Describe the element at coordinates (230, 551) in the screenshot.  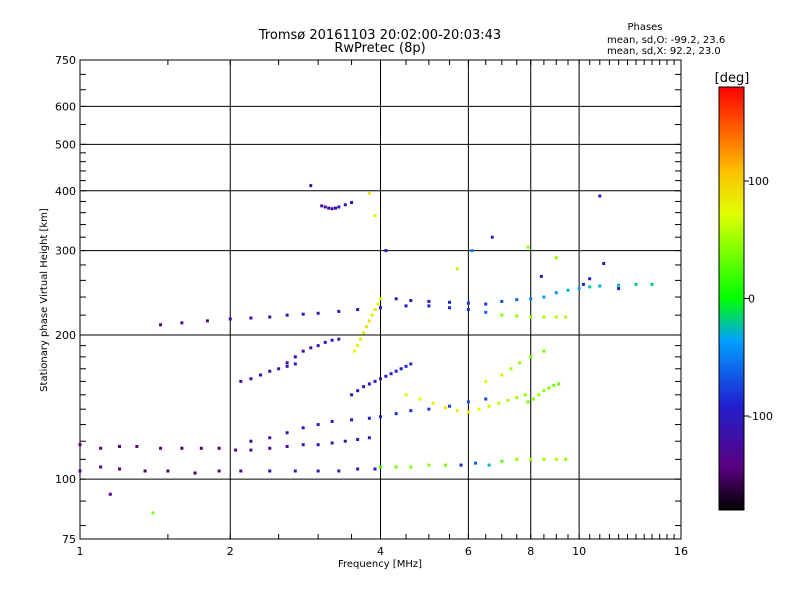
I see `x-tick-label: 2` at that location.